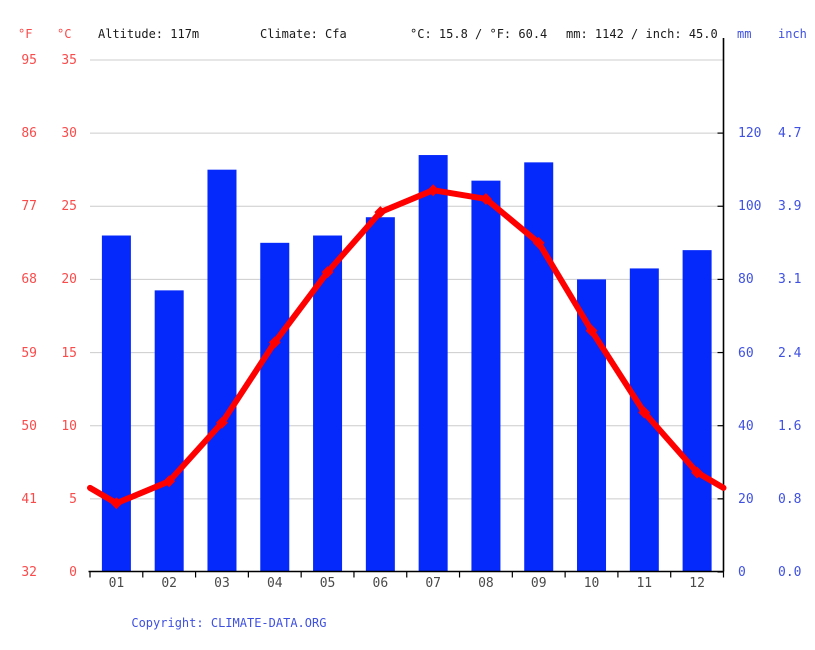 The width and height of the screenshot is (815, 650). I want to click on c-axis-tick-label: 0, so click(73, 572).